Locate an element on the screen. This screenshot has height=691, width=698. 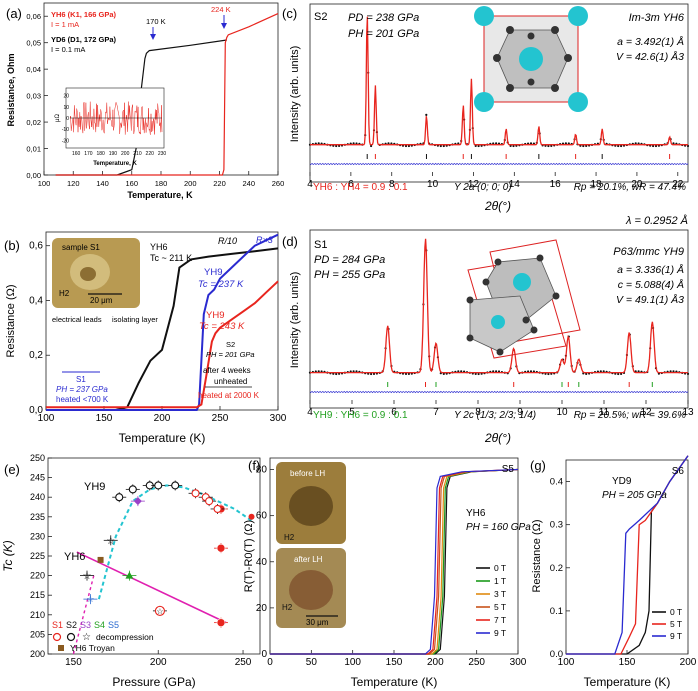
panel-b-ann-weeks2: unheated is located at coordinates (230, 381).